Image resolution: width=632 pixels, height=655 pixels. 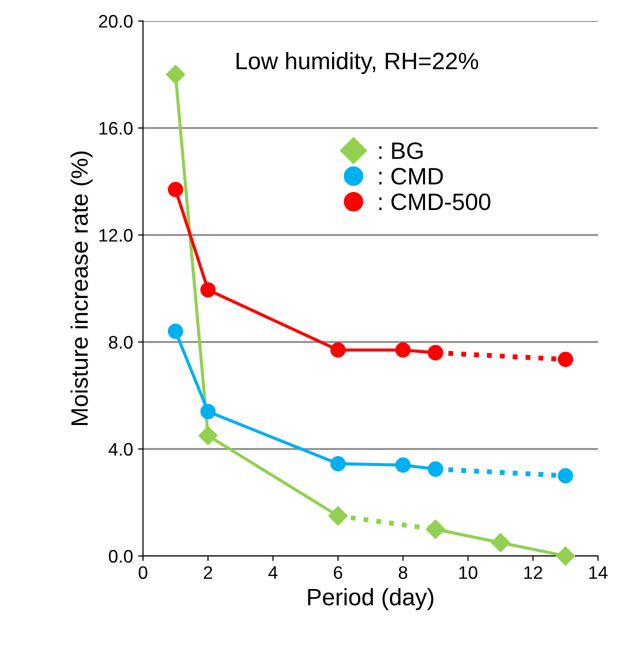 What do you see at coordinates (357, 63) in the screenshot?
I see `annotation: Low humidity, RH=22%` at bounding box center [357, 63].